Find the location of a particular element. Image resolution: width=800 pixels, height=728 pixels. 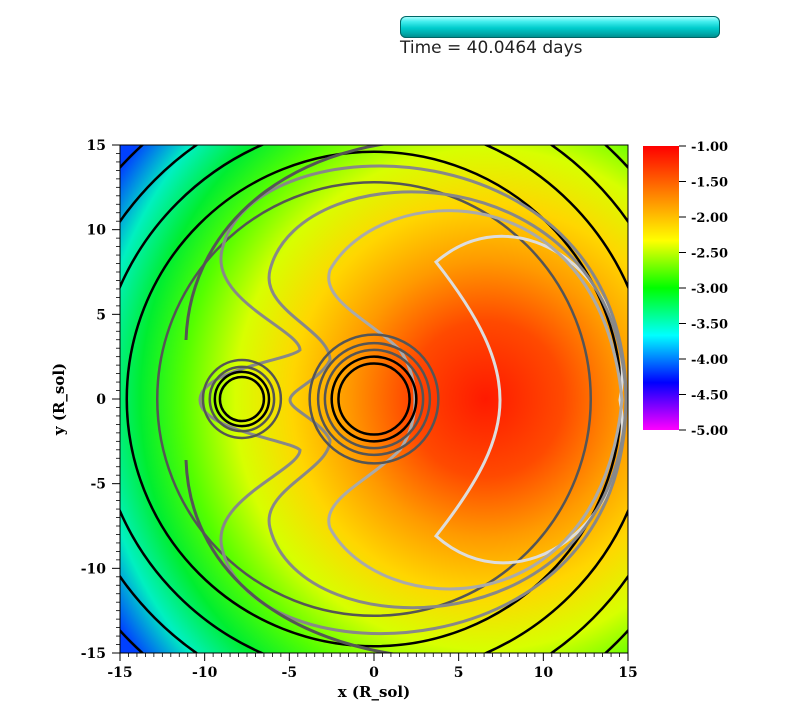

y-tick-label: -15 is located at coordinates (93, 654).